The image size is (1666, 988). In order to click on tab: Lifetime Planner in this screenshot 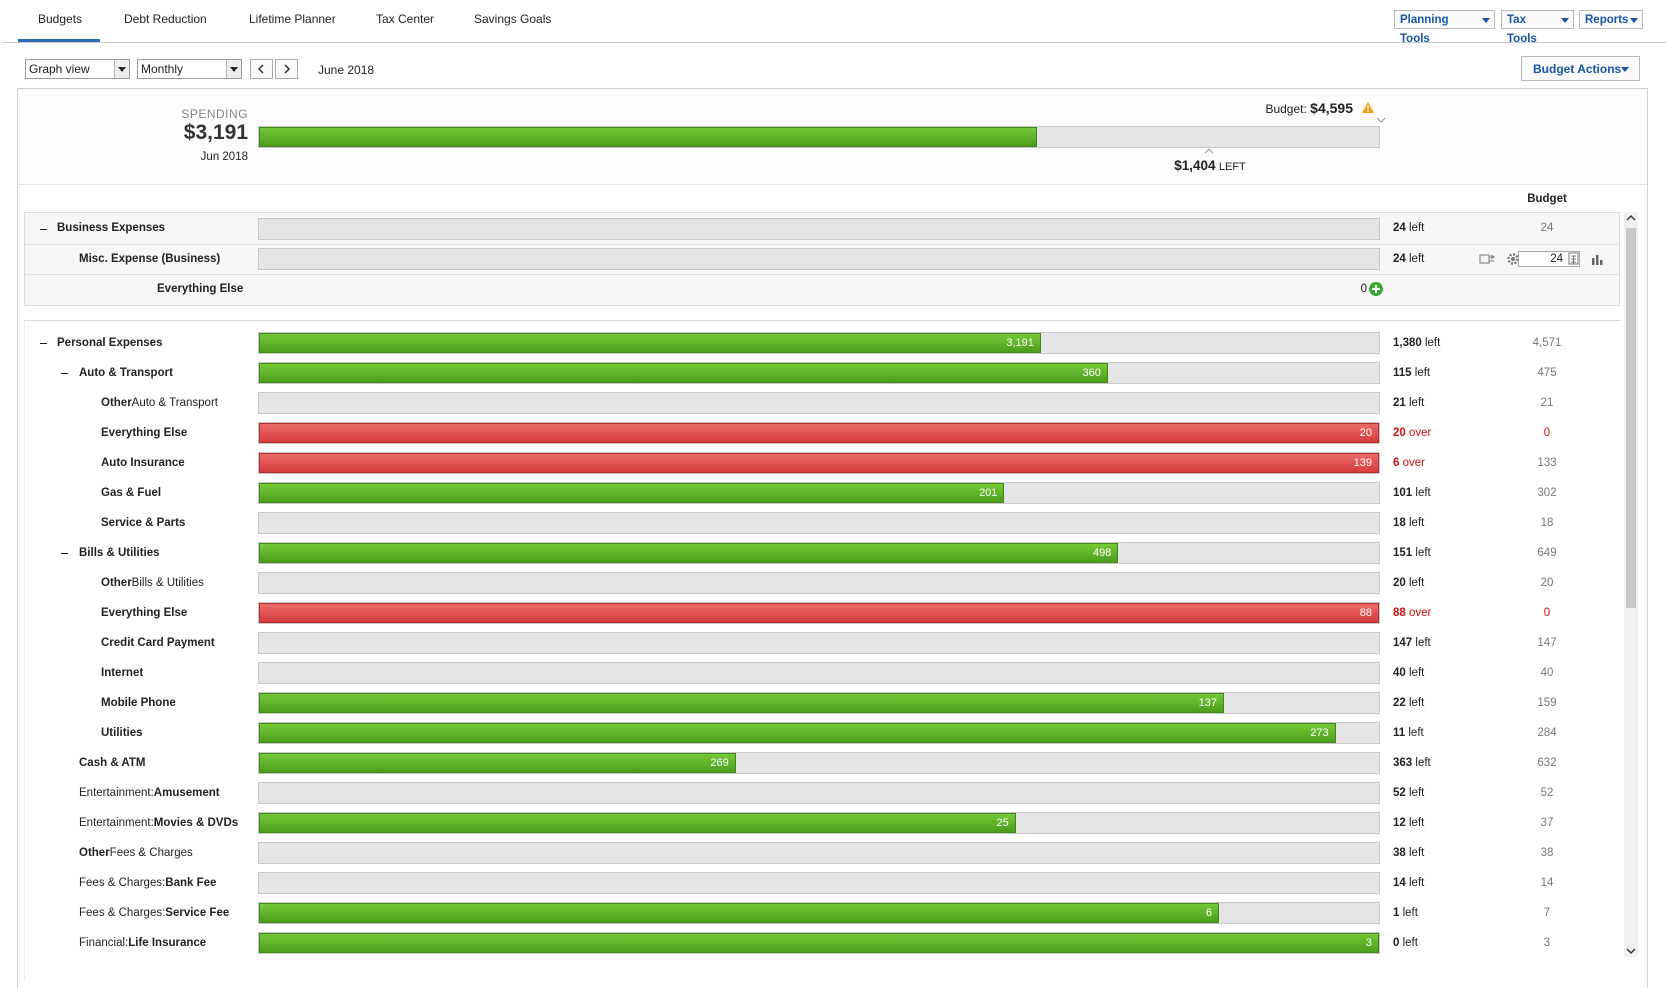, I will do `click(292, 19)`.